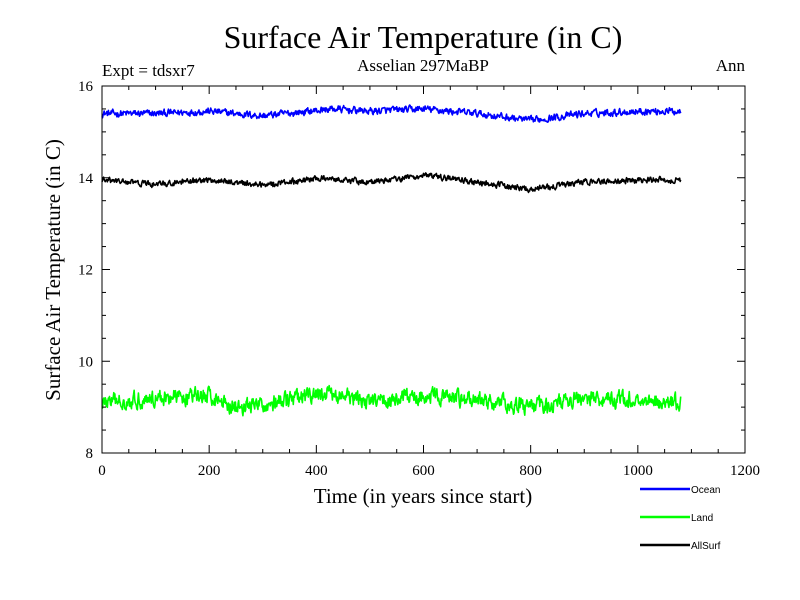 This screenshot has width=800, height=600. I want to click on y-tick-label: 12, so click(85, 271).